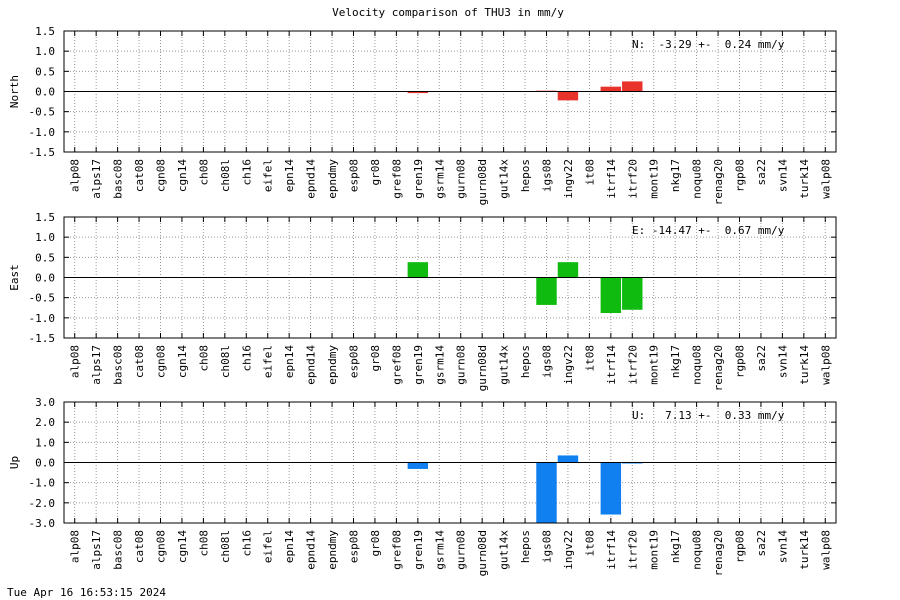  I want to click on y-tick-label: 2.0, so click(45, 422).